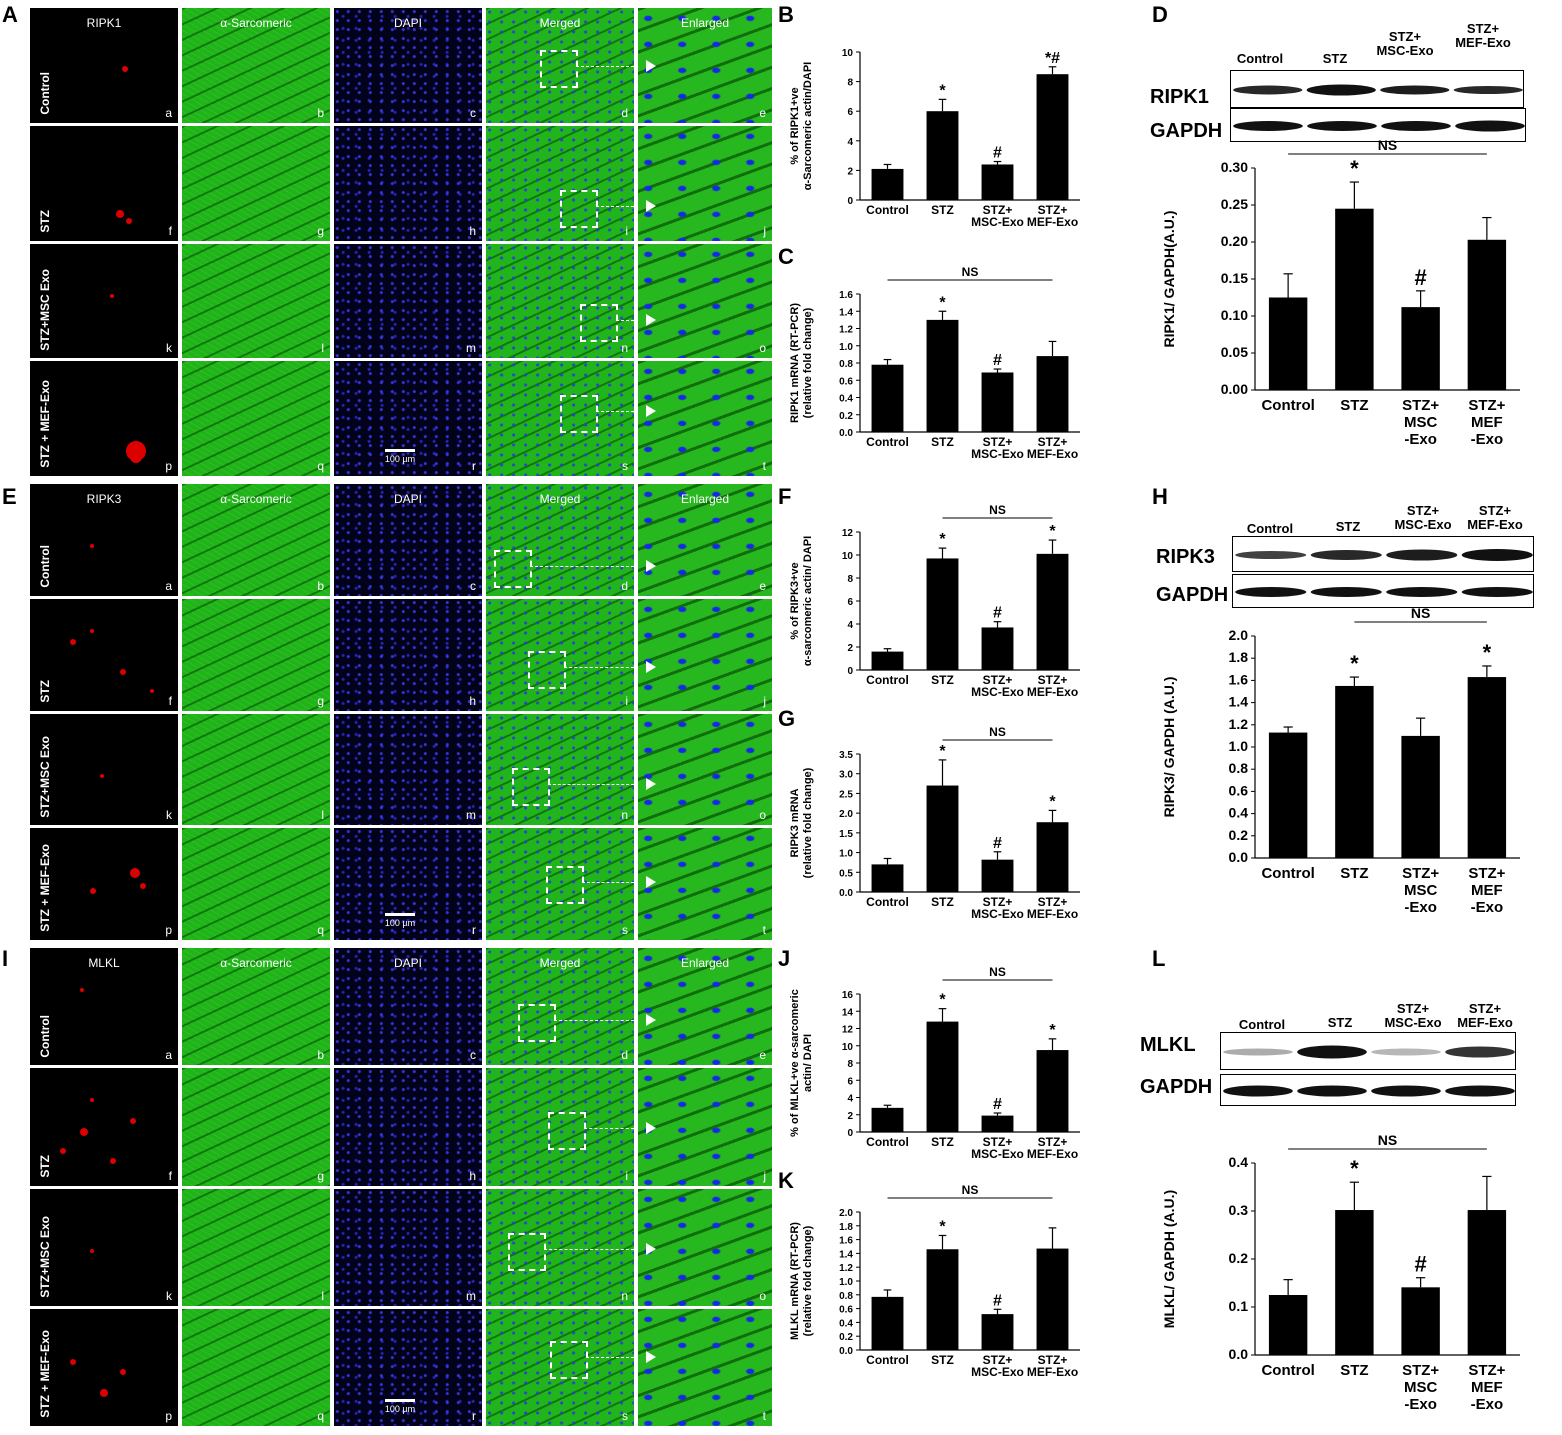 This screenshot has height=1435, width=1562. I want to click on x-tick-label: MSC, so click(1421, 1387).